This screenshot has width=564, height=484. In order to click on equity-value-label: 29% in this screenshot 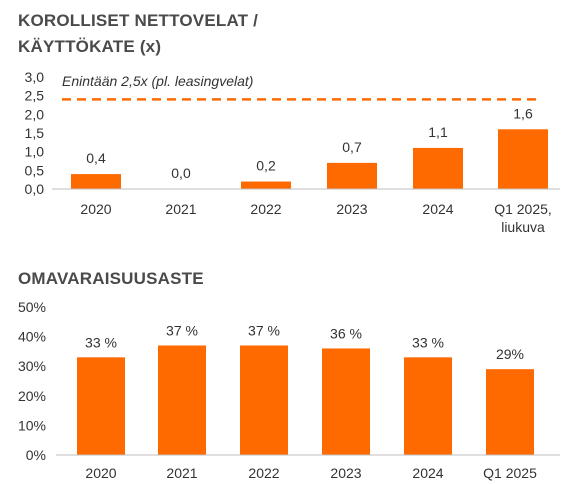, I will do `click(510, 354)`.